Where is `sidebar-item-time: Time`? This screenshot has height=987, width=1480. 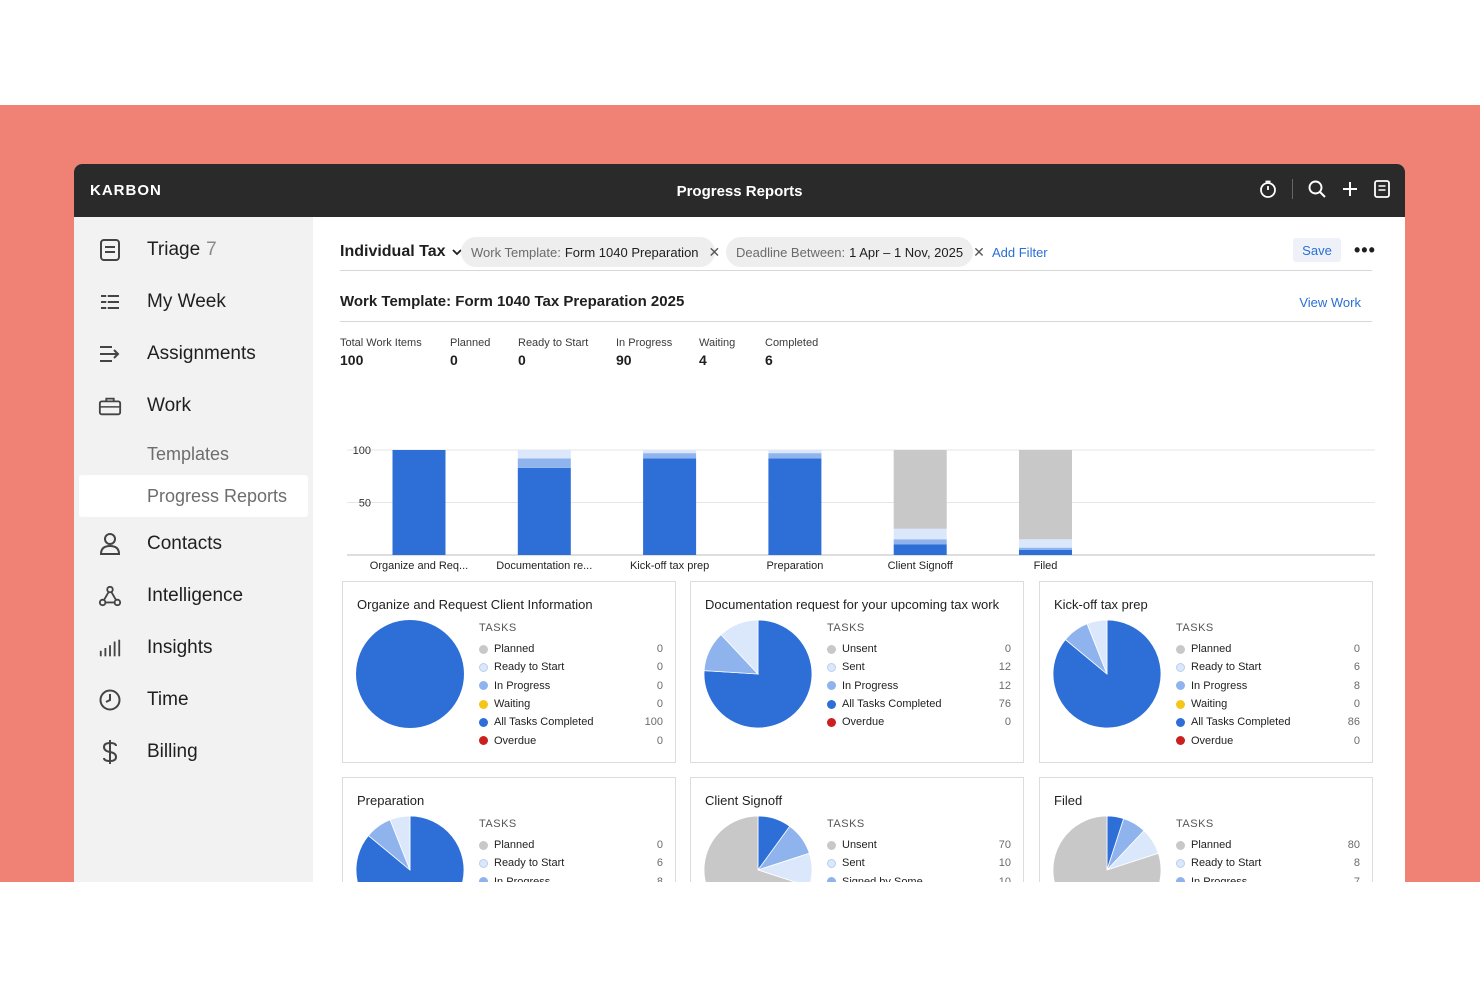
sidebar-item-time: Time is located at coordinates (193, 700).